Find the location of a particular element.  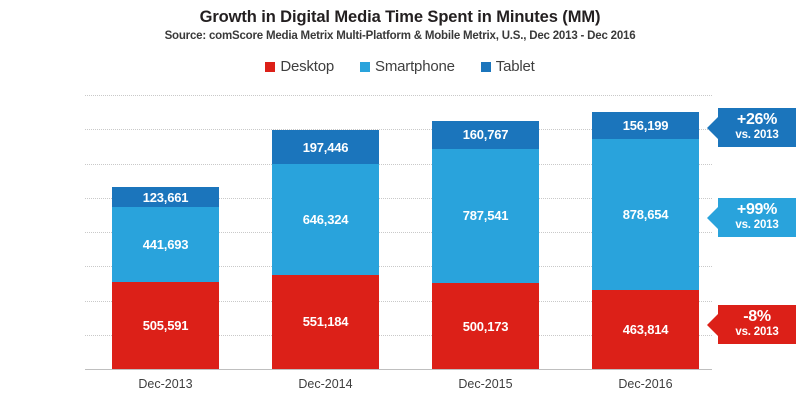

legend-label-smartphone: Smartphone is located at coordinates (415, 66).